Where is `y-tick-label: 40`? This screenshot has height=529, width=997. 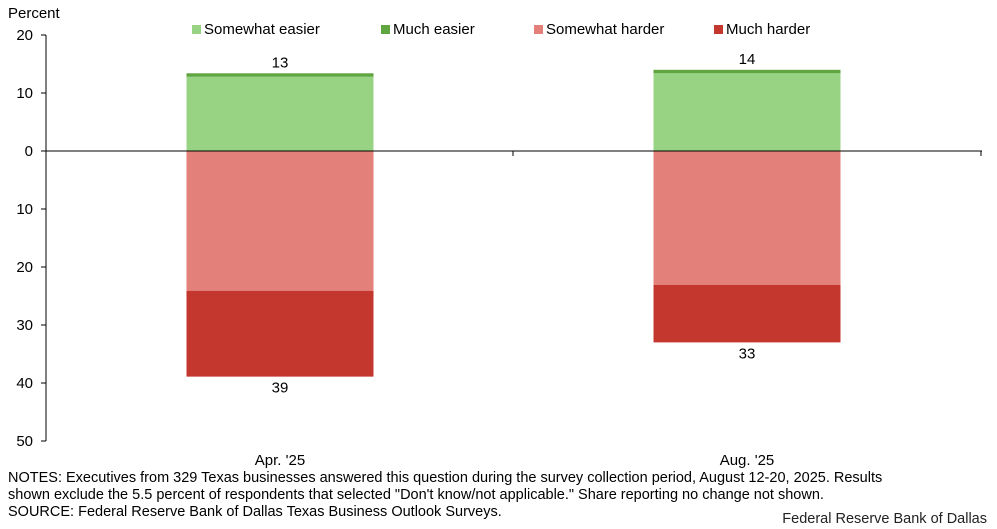 y-tick-label: 40 is located at coordinates (24, 383).